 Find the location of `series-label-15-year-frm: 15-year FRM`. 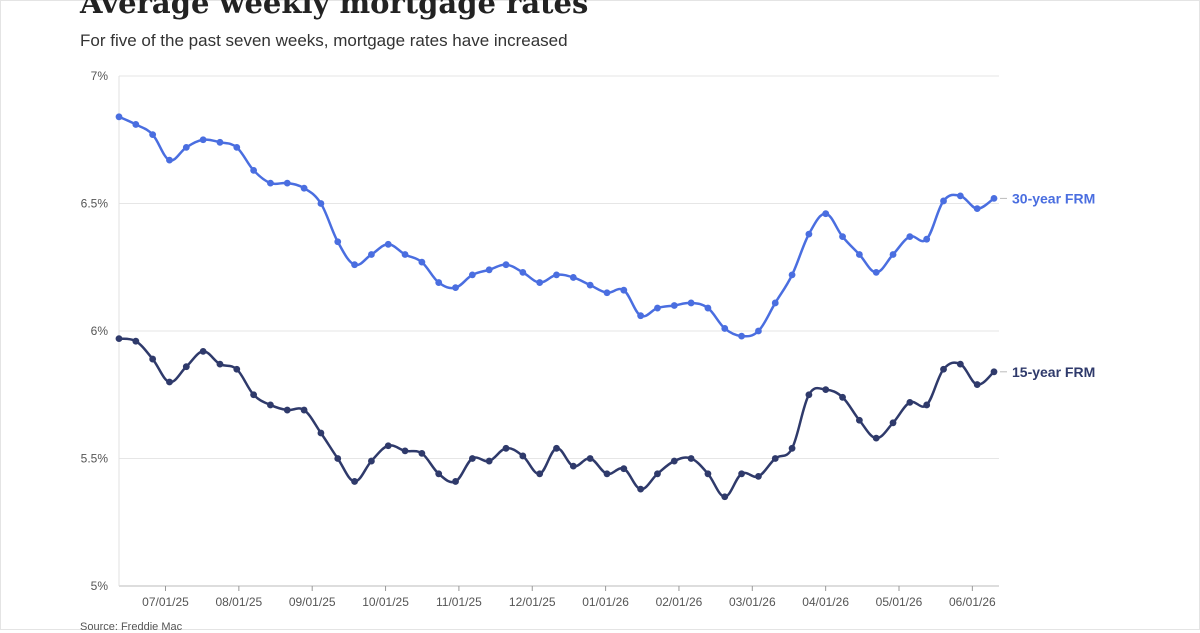

series-label-15-year-frm: 15-year FRM is located at coordinates (1053, 372).